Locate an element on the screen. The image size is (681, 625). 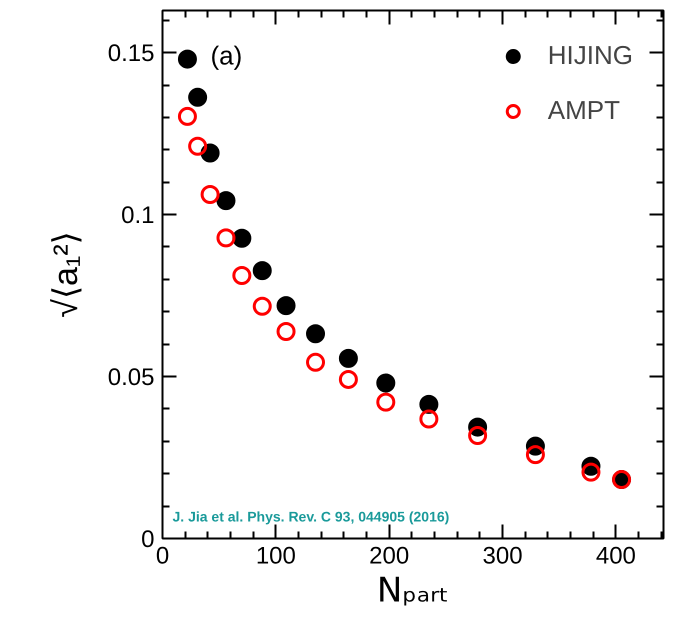
y-tick-label: 0 is located at coordinates (148, 539).